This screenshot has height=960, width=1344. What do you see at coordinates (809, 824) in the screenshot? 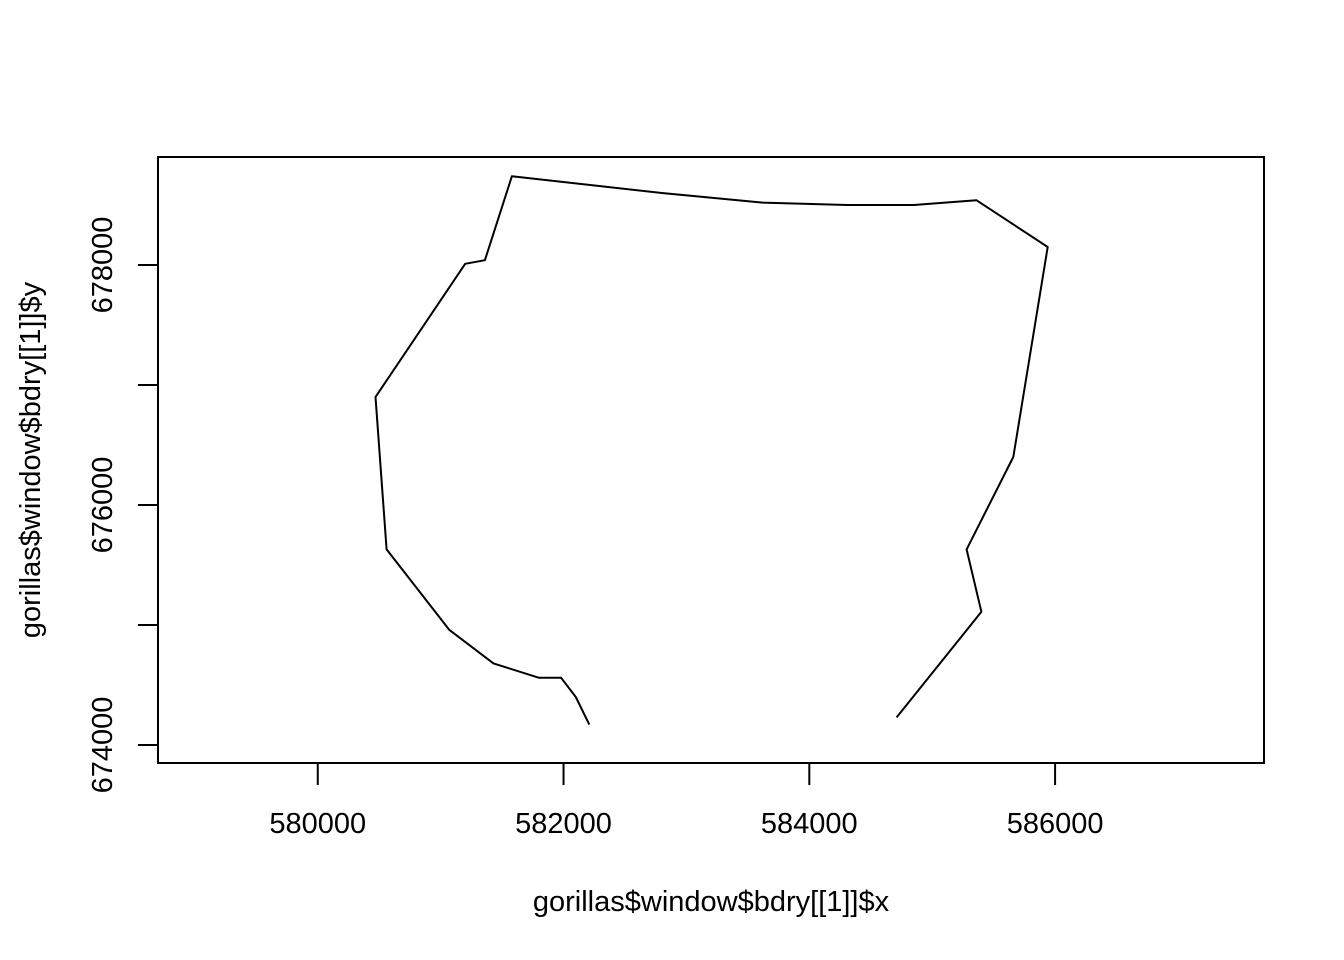
I see `x-tick-label: 584000` at bounding box center [809, 824].